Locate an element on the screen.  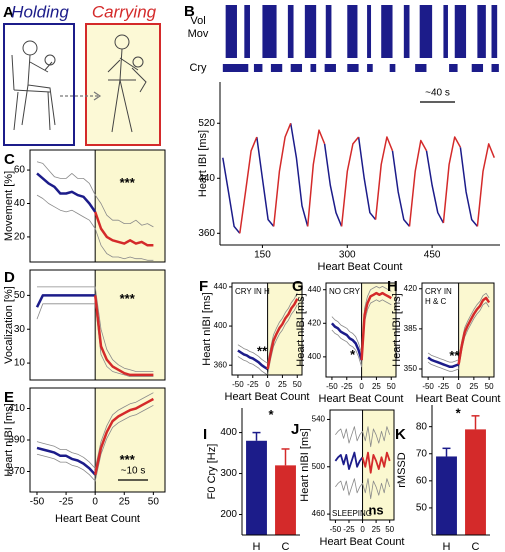
holding-frame is located at coordinates (39, 84).